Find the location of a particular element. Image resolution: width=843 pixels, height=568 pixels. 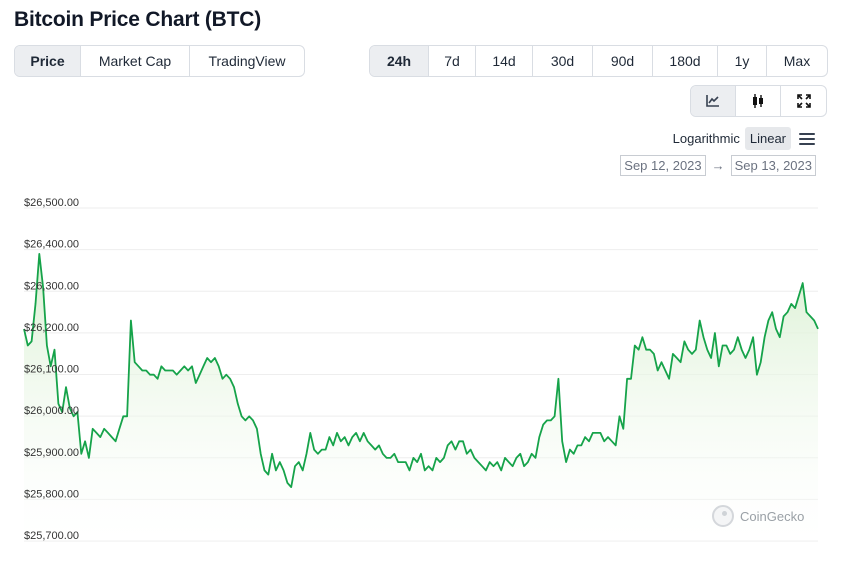

watermark-text: CoinGecko is located at coordinates (772, 516).